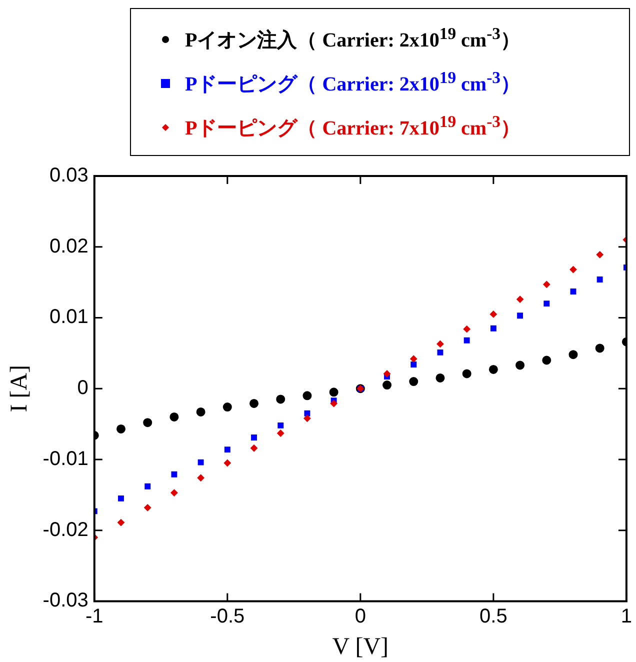 Image resolution: width=636 pixels, height=662 pixels. I want to click on legend-label: Pイオン注入（ Carrier: 2x10$^{19}$ cm$^{-3}$）, so click(352, 39).